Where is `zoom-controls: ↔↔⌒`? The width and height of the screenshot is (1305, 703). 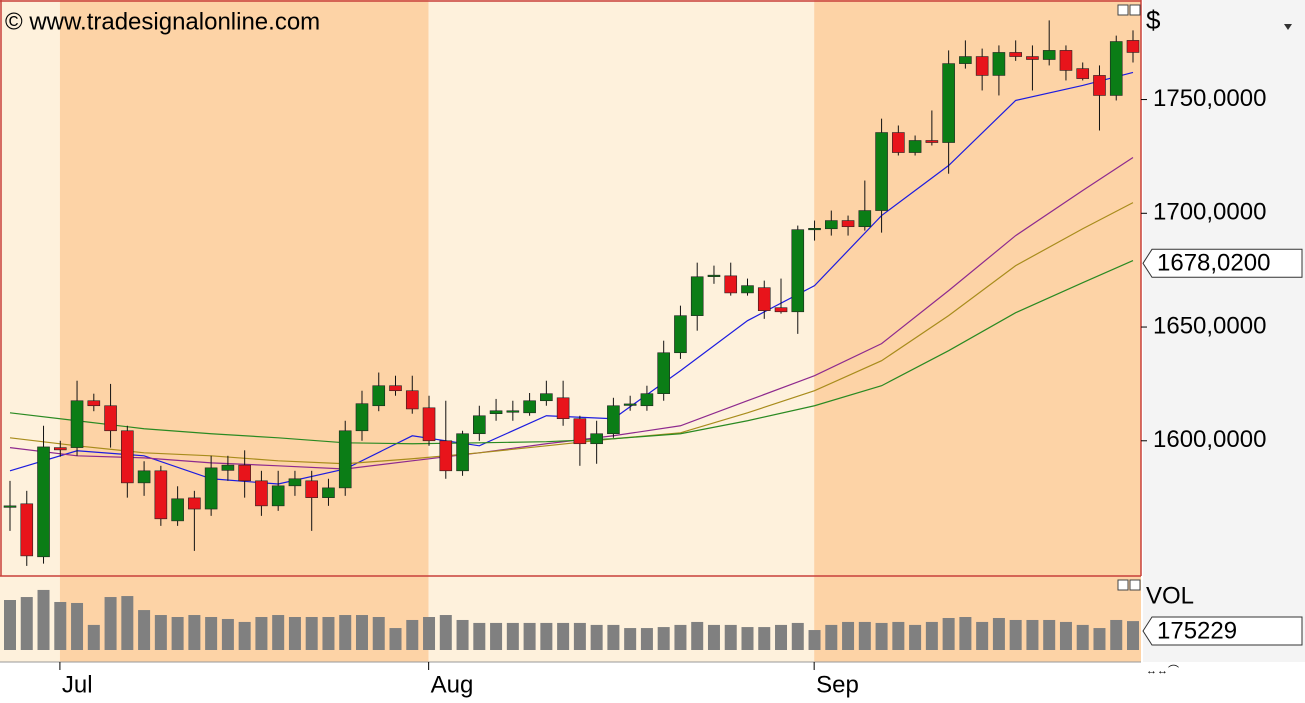
zoom-controls: ↔↔⌒ is located at coordinates (1162, 670).